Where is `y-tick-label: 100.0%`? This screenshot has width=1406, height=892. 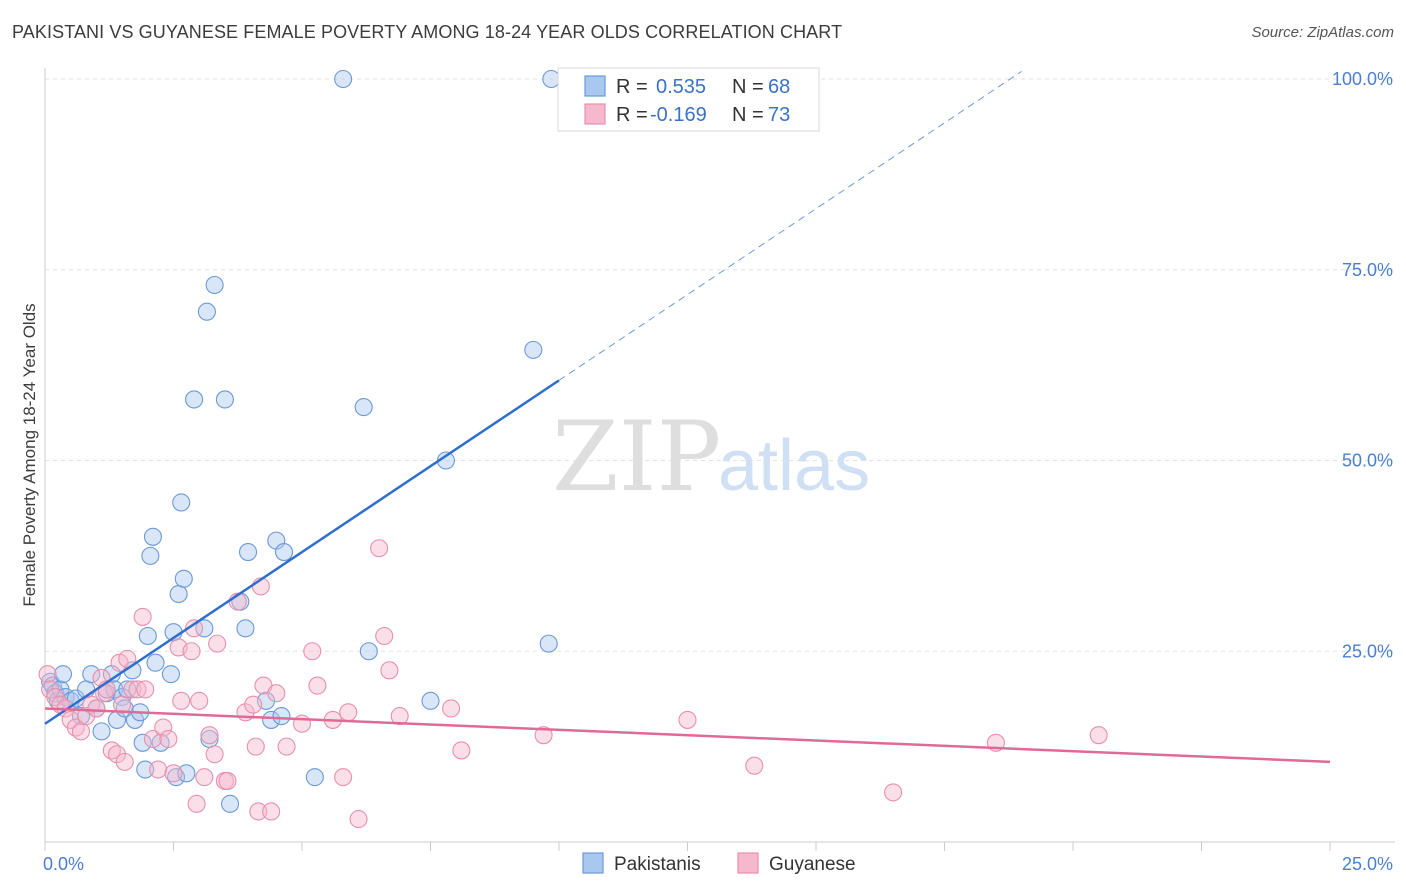
y-tick-label: 100.0% is located at coordinates (1362, 79).